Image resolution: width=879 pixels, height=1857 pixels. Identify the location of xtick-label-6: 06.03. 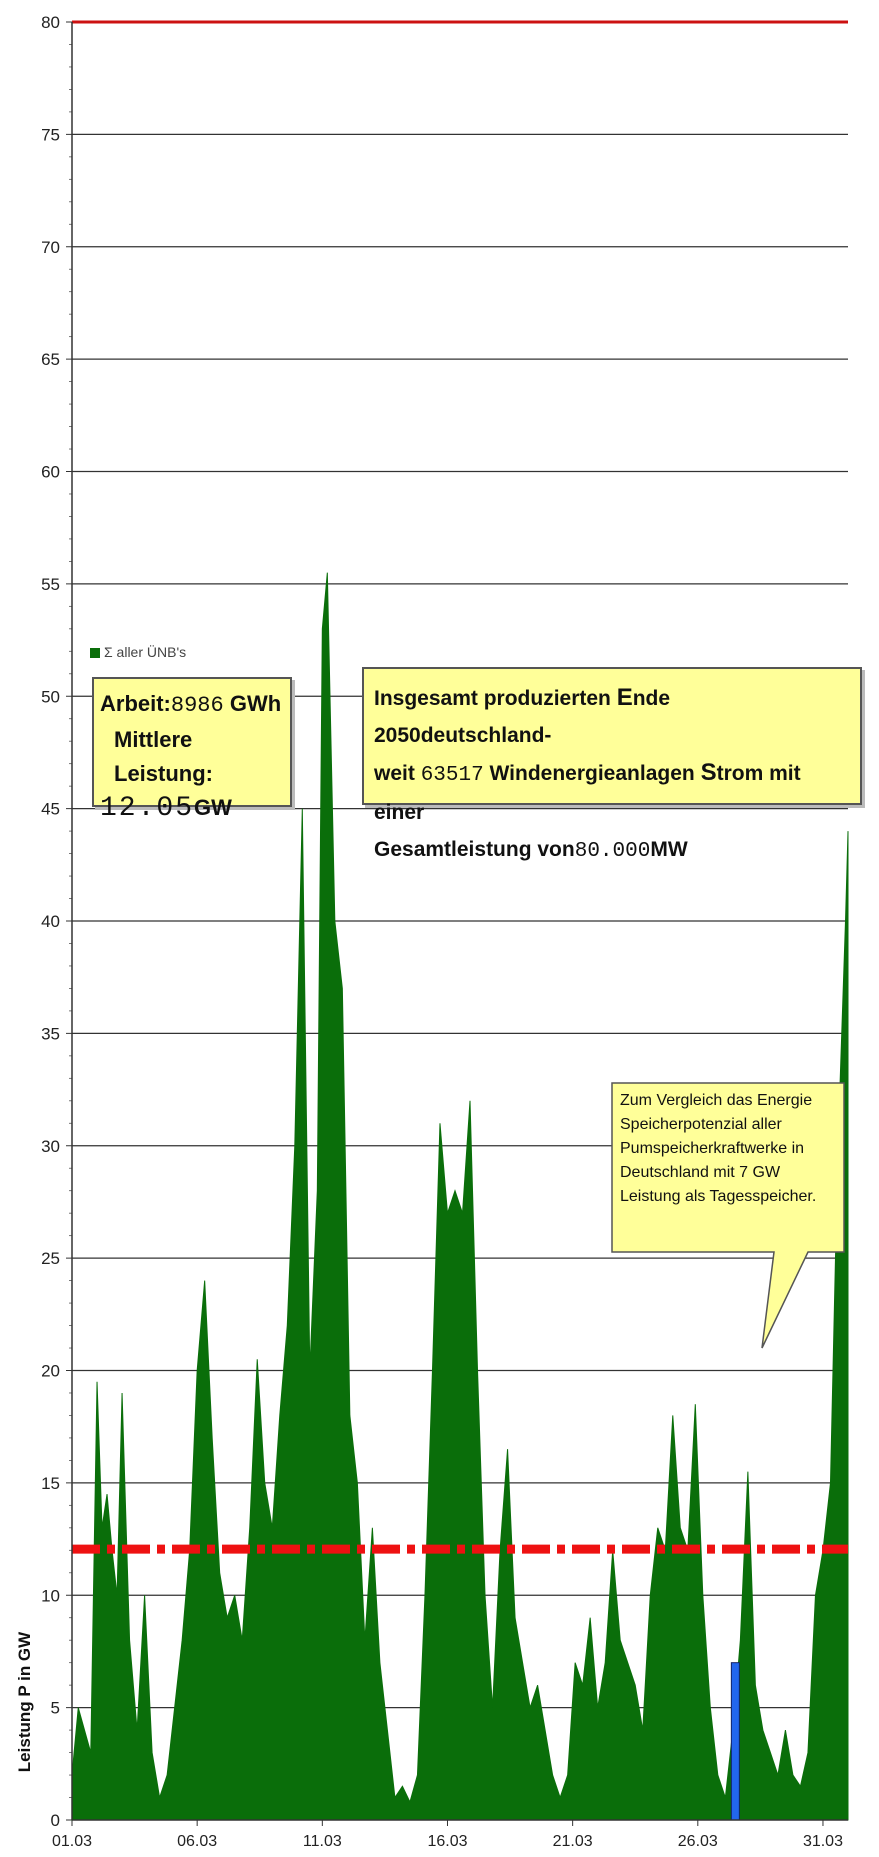
(197, 1841).